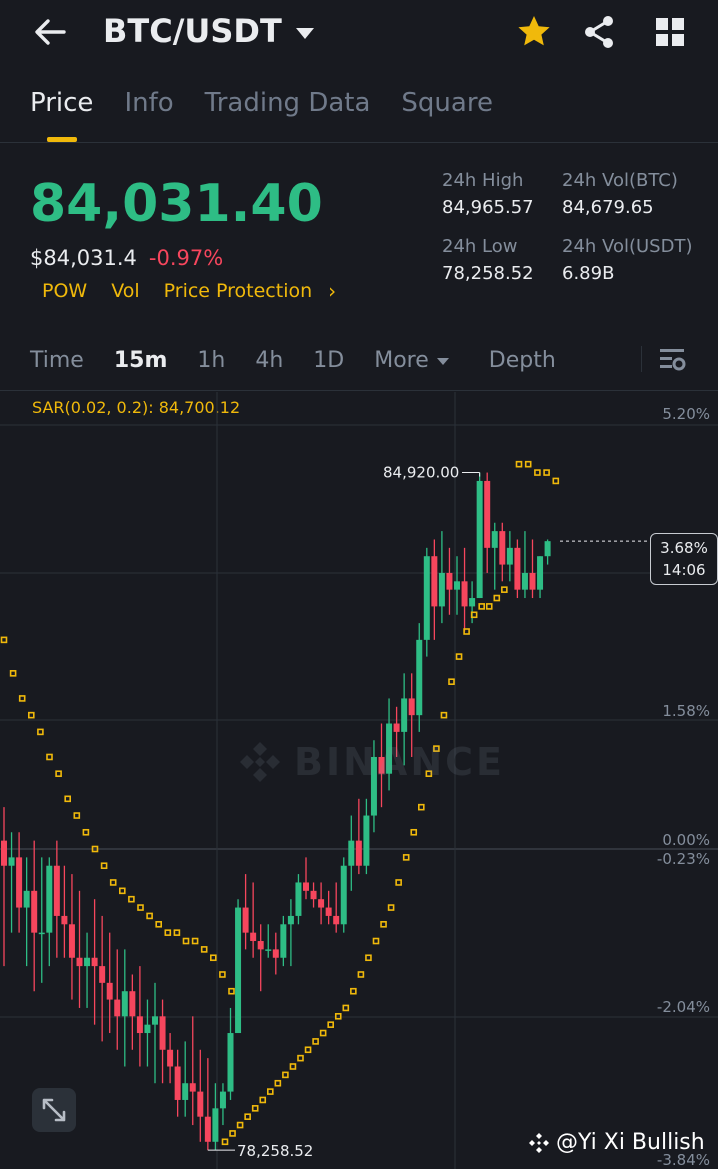  I want to click on share-icon, so click(599, 32).